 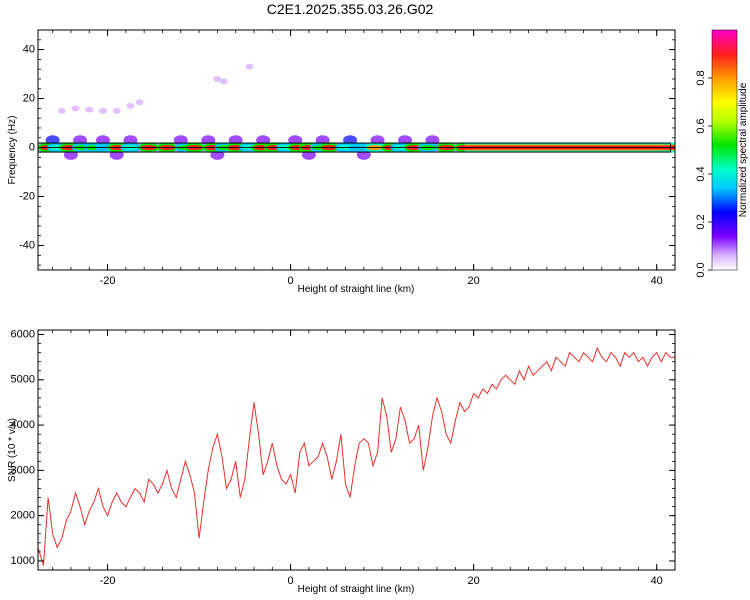 What do you see at coordinates (356, 111) in the screenshot?
I see `heatmap-marks` at bounding box center [356, 111].